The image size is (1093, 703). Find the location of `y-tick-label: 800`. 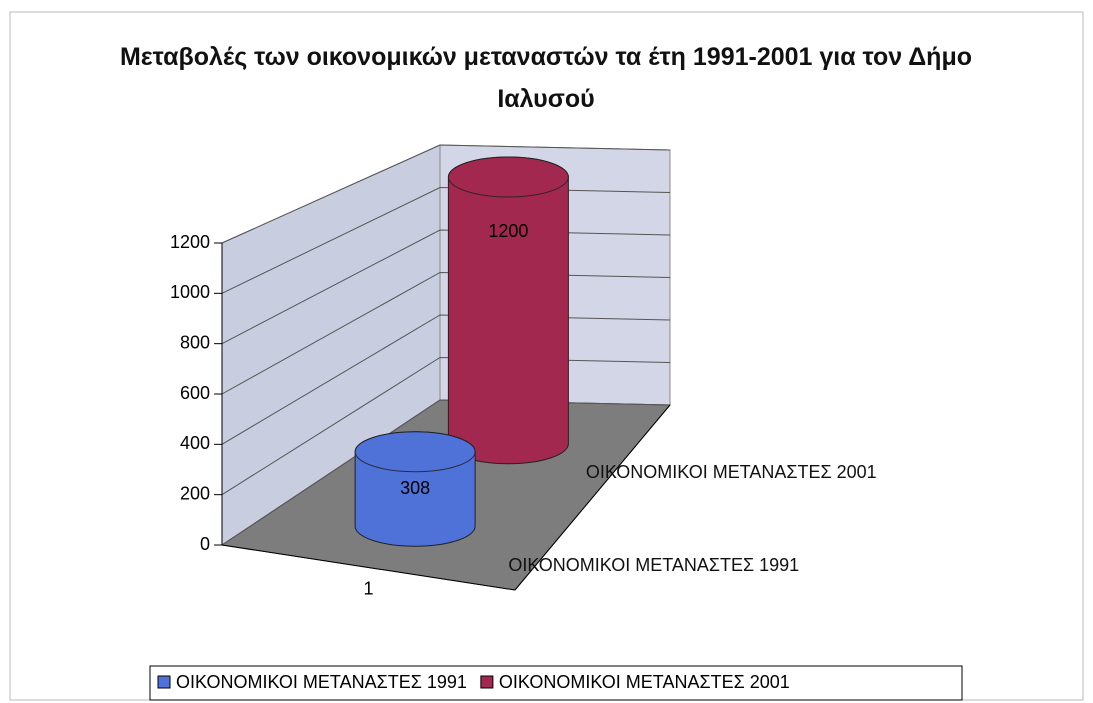

y-tick-label: 800 is located at coordinates (195, 342).